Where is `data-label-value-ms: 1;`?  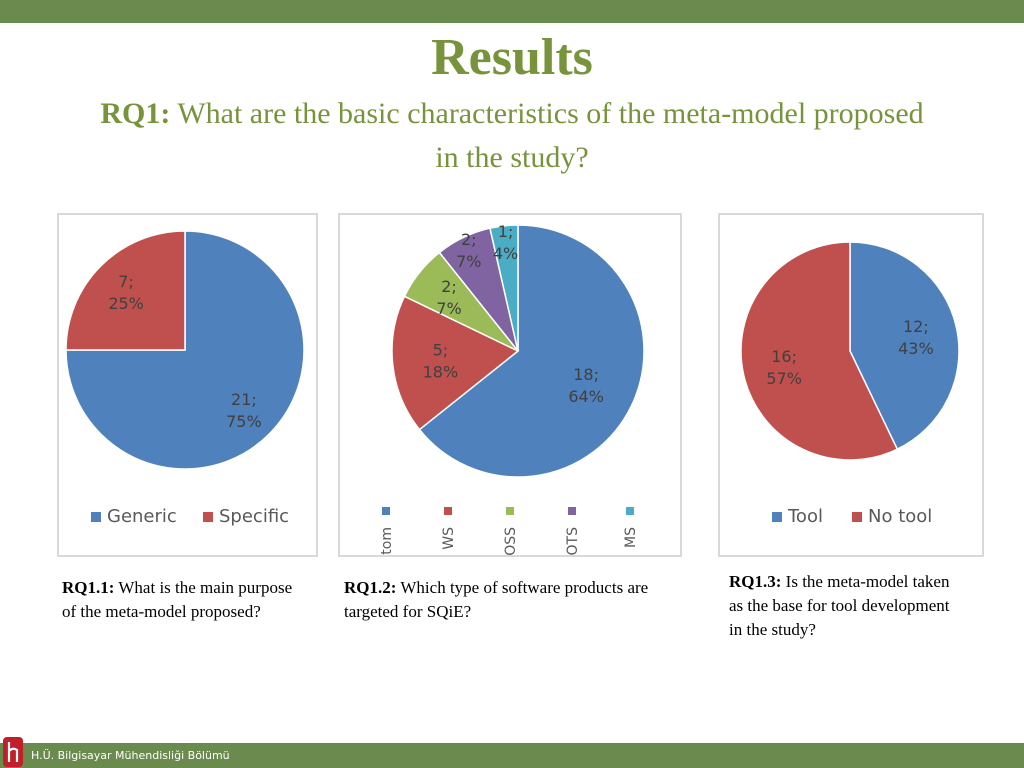
data-label-value-ms: 1; is located at coordinates (506, 231).